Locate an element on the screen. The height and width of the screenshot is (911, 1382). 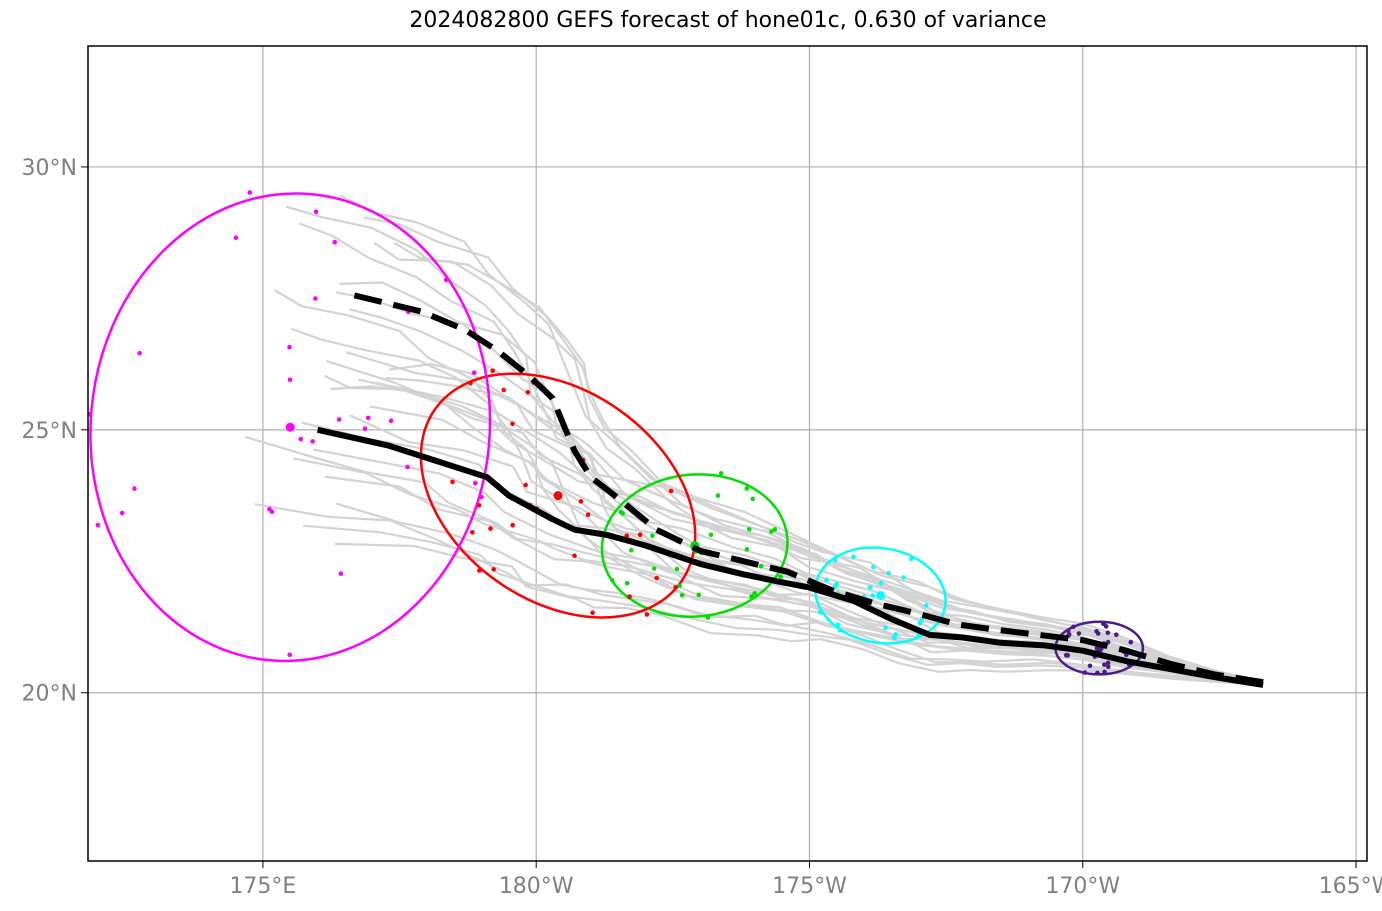
x-tick-label: 175°E is located at coordinates (262, 886).